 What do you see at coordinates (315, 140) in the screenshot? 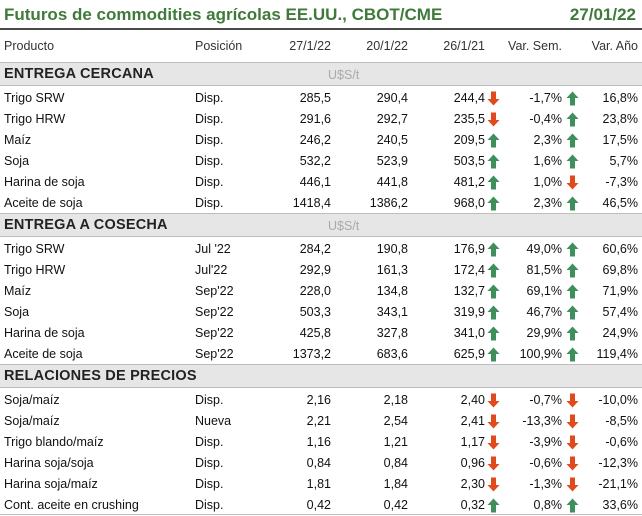
I see `cell-value-27-1-22: 246,2` at bounding box center [315, 140].